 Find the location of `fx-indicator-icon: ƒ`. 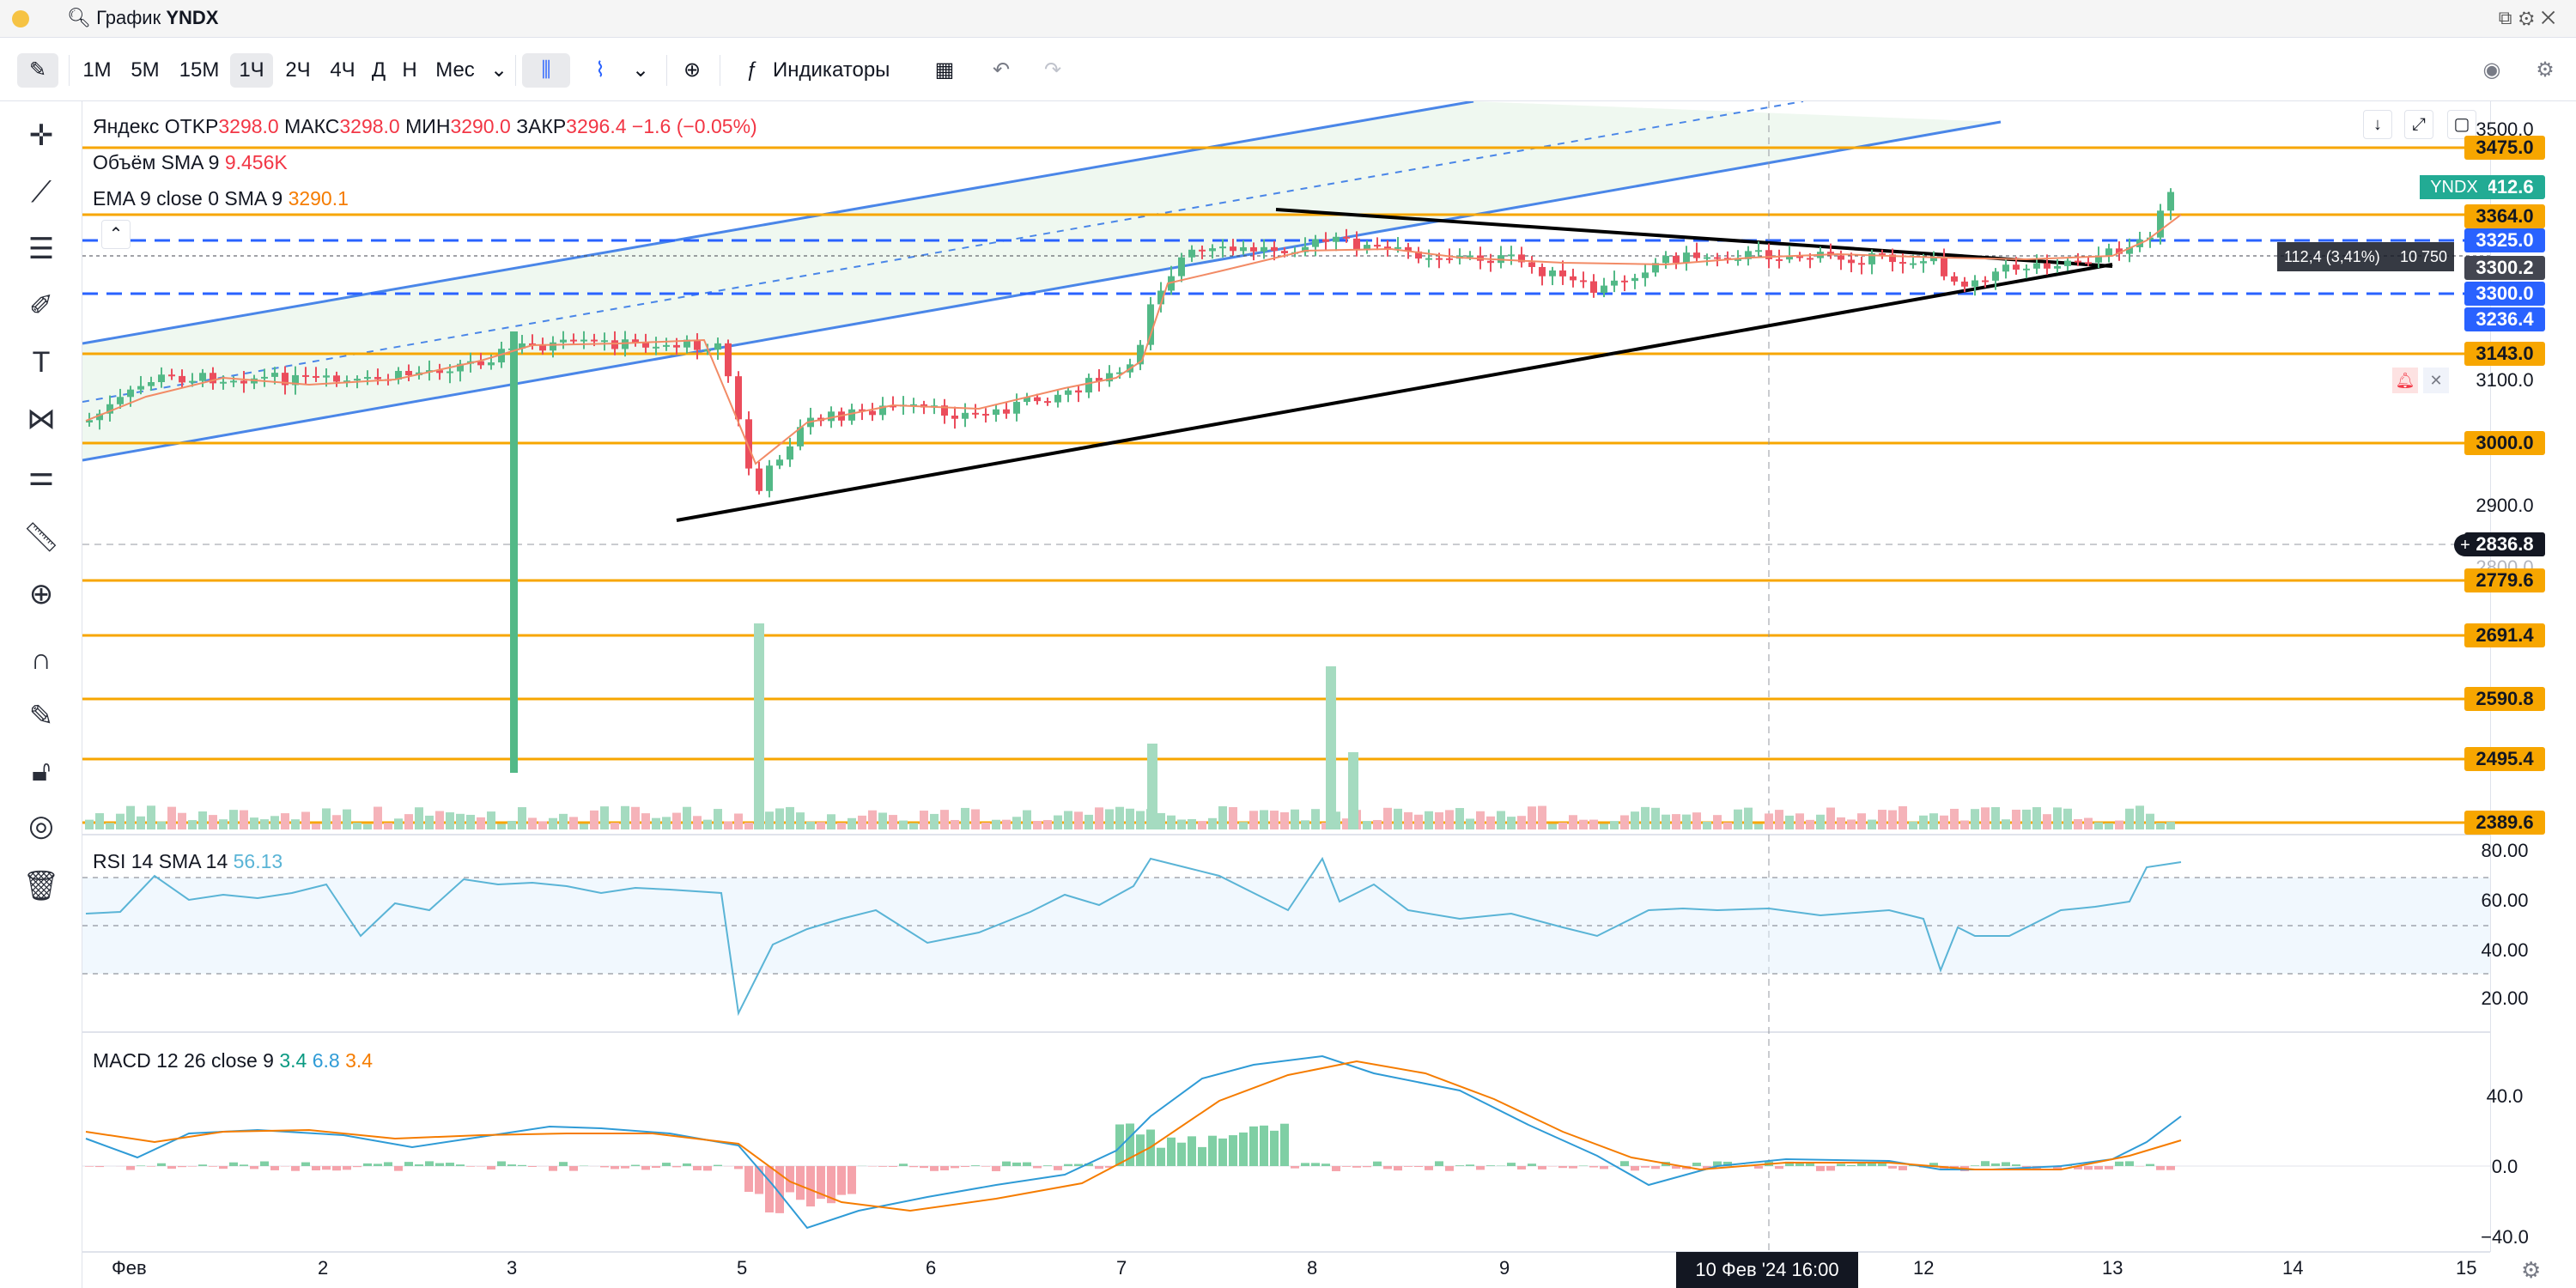

fx-indicator-icon: ƒ is located at coordinates (752, 70).